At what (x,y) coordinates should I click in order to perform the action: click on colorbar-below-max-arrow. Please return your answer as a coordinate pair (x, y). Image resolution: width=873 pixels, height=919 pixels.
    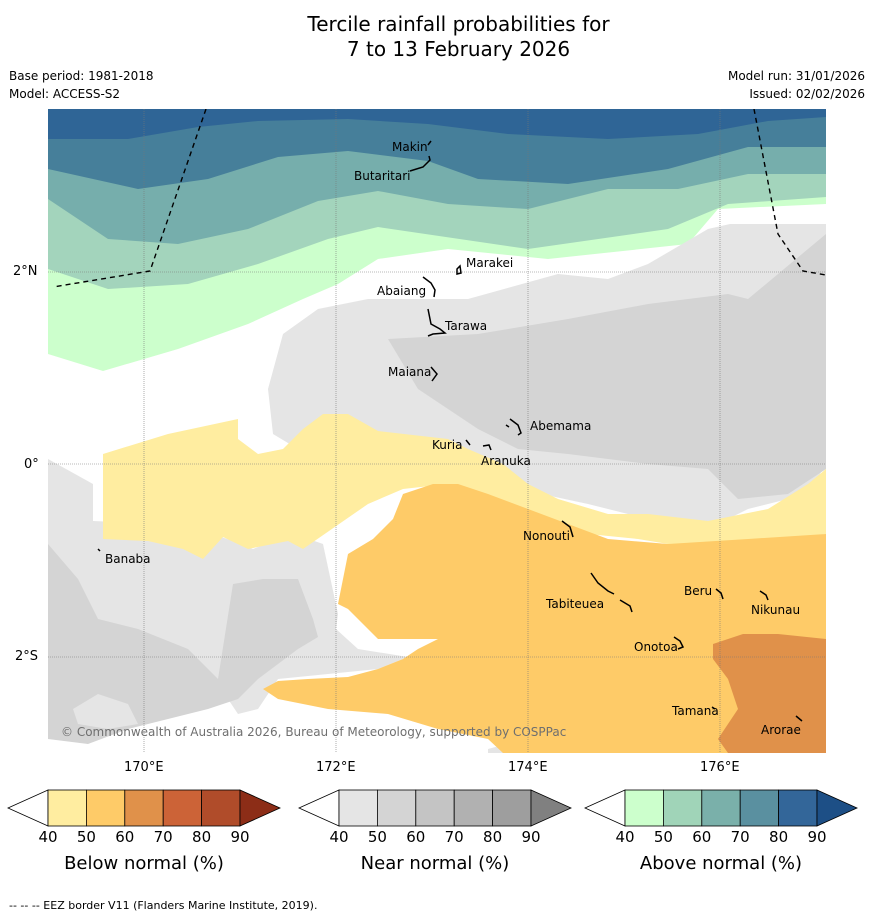
    Looking at the image, I should click on (260, 808).